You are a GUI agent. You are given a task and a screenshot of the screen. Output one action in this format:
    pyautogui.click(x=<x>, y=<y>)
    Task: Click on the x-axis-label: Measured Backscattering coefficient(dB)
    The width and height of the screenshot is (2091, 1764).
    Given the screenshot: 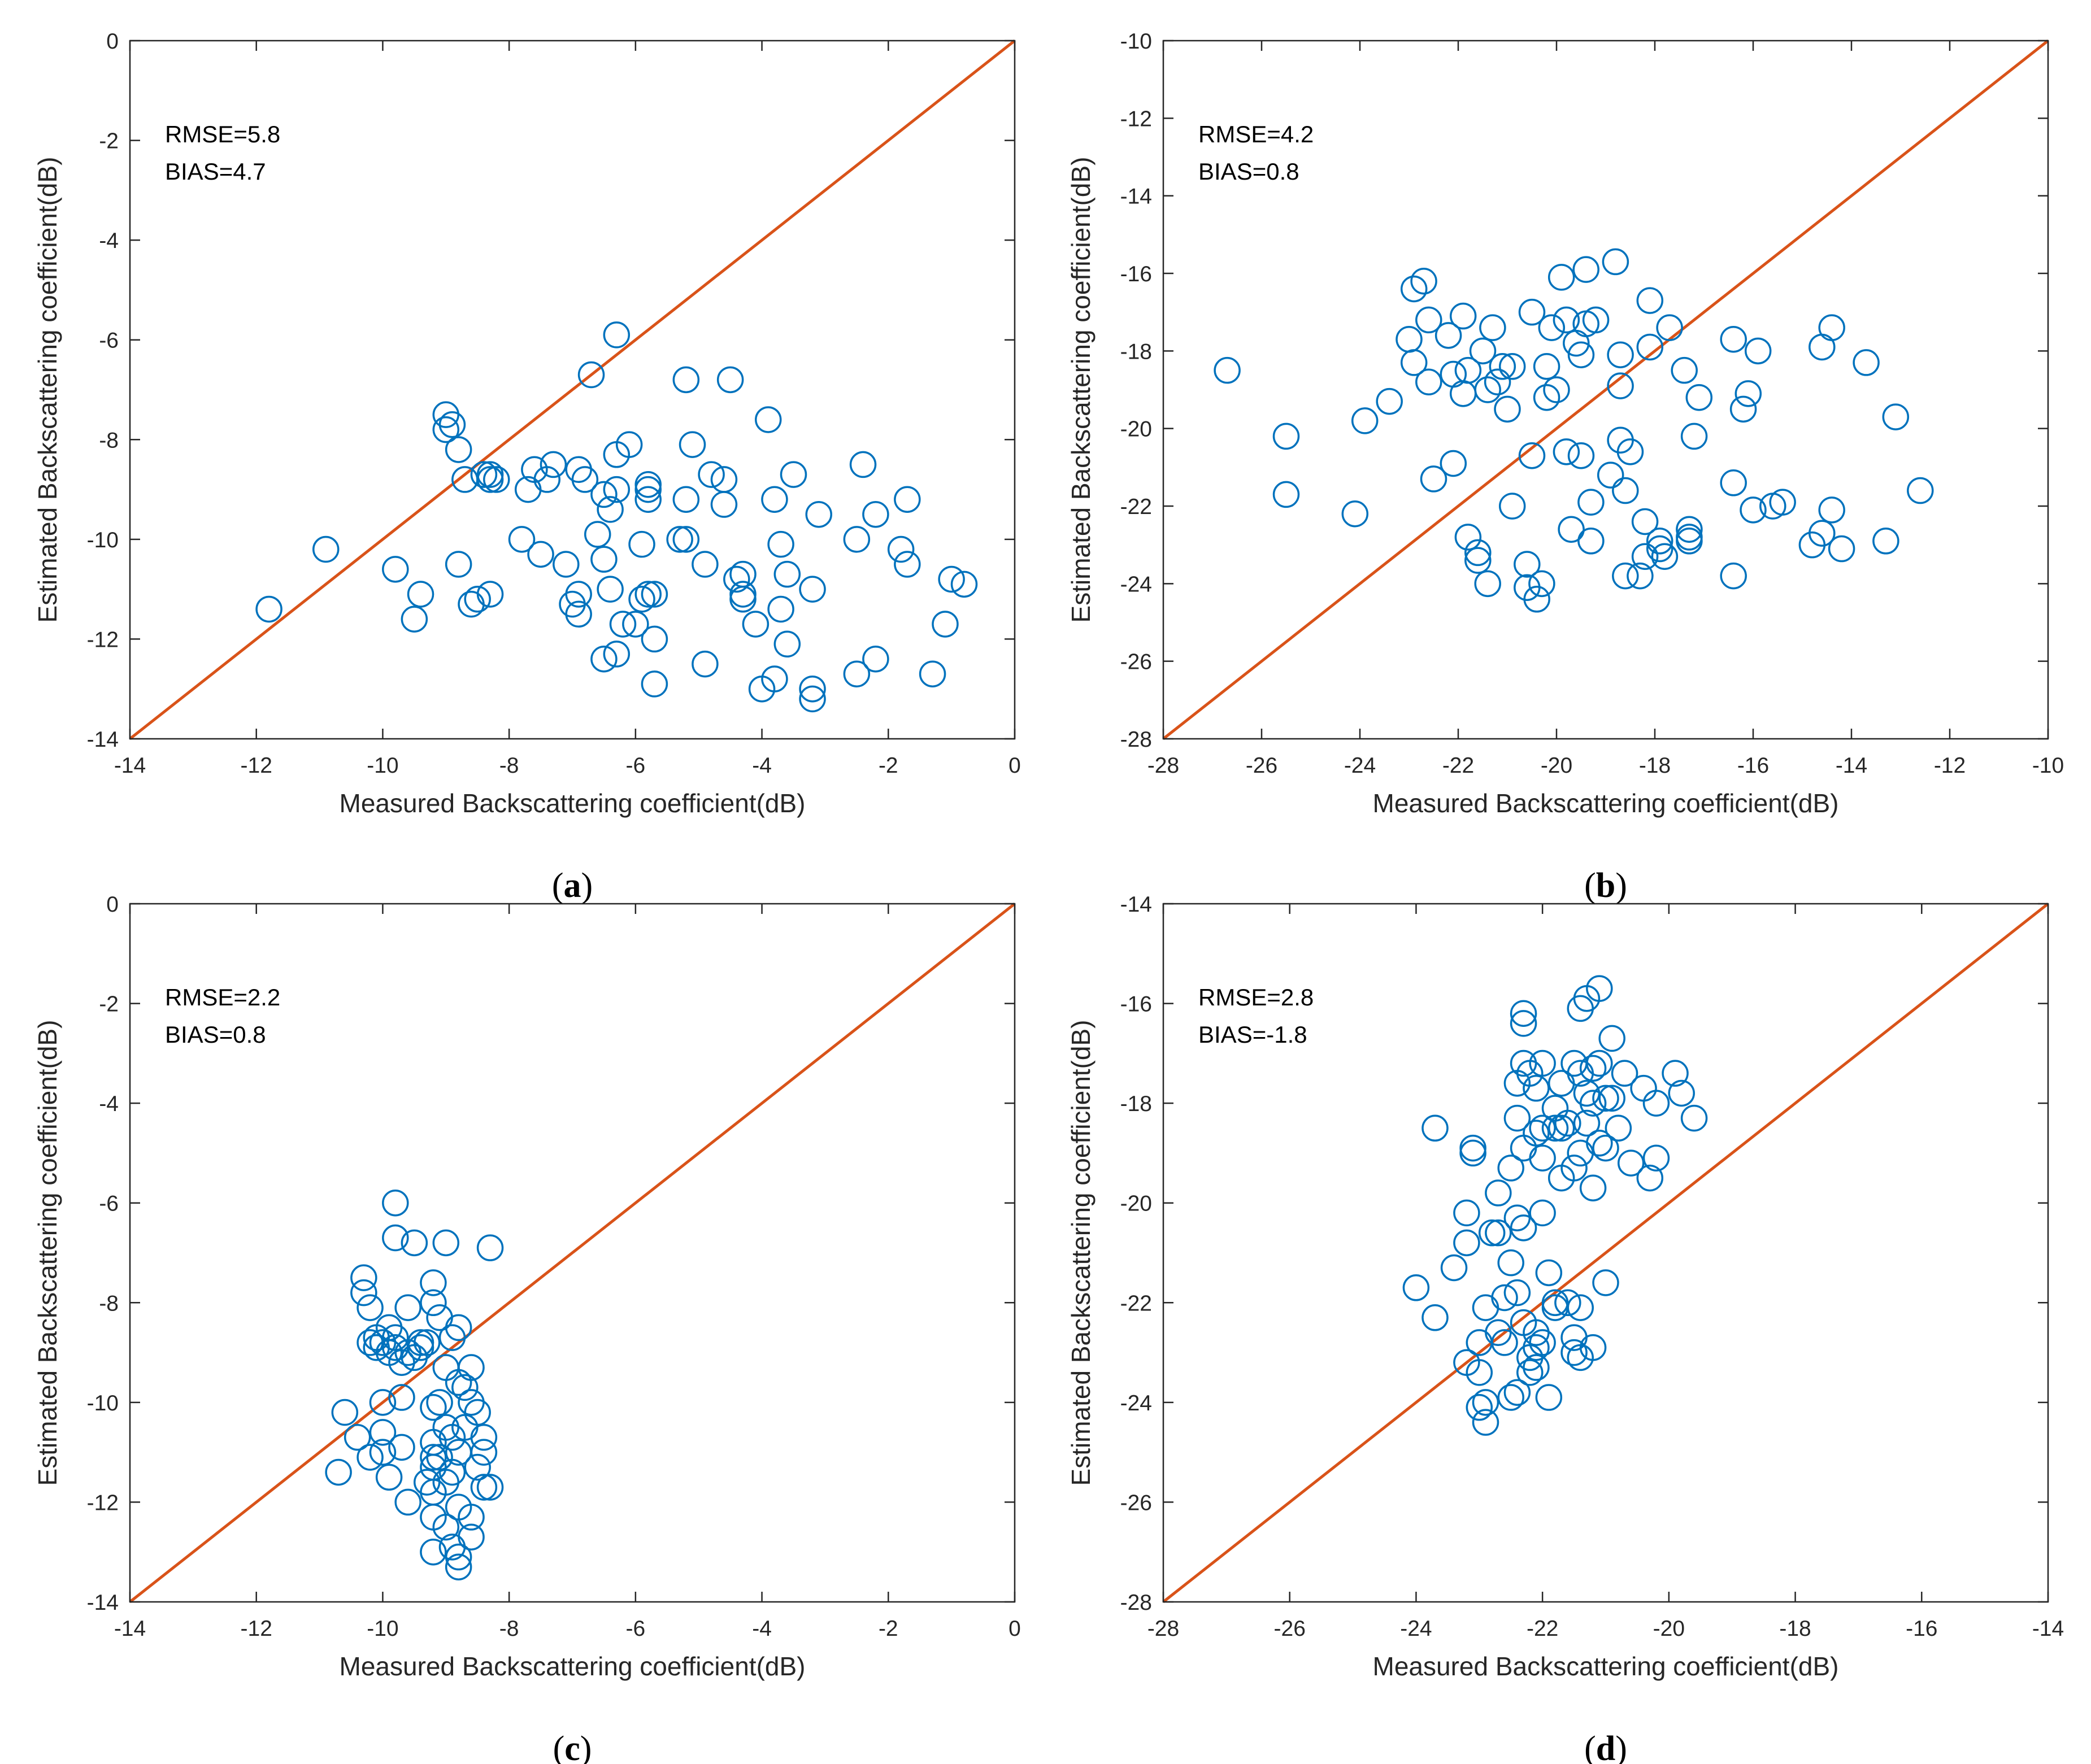 What is the action you would take?
    pyautogui.click(x=573, y=1667)
    